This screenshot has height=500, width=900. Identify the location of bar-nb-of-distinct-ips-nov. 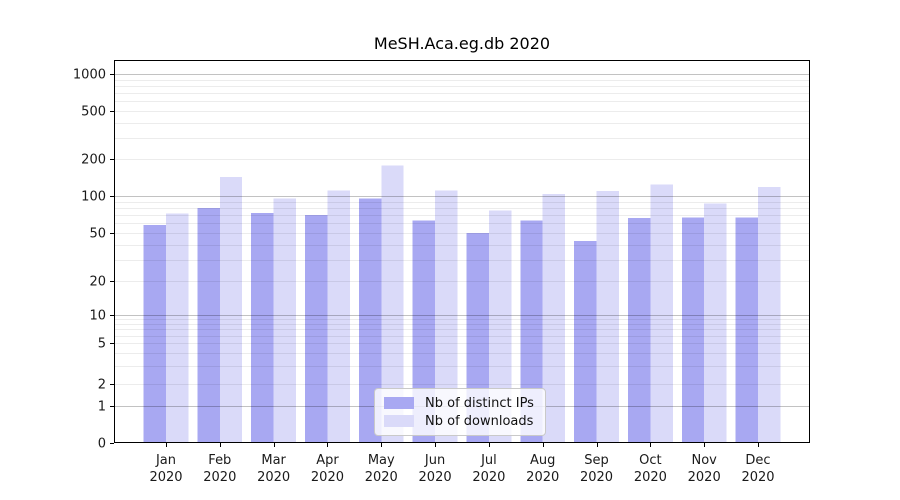
(693, 330).